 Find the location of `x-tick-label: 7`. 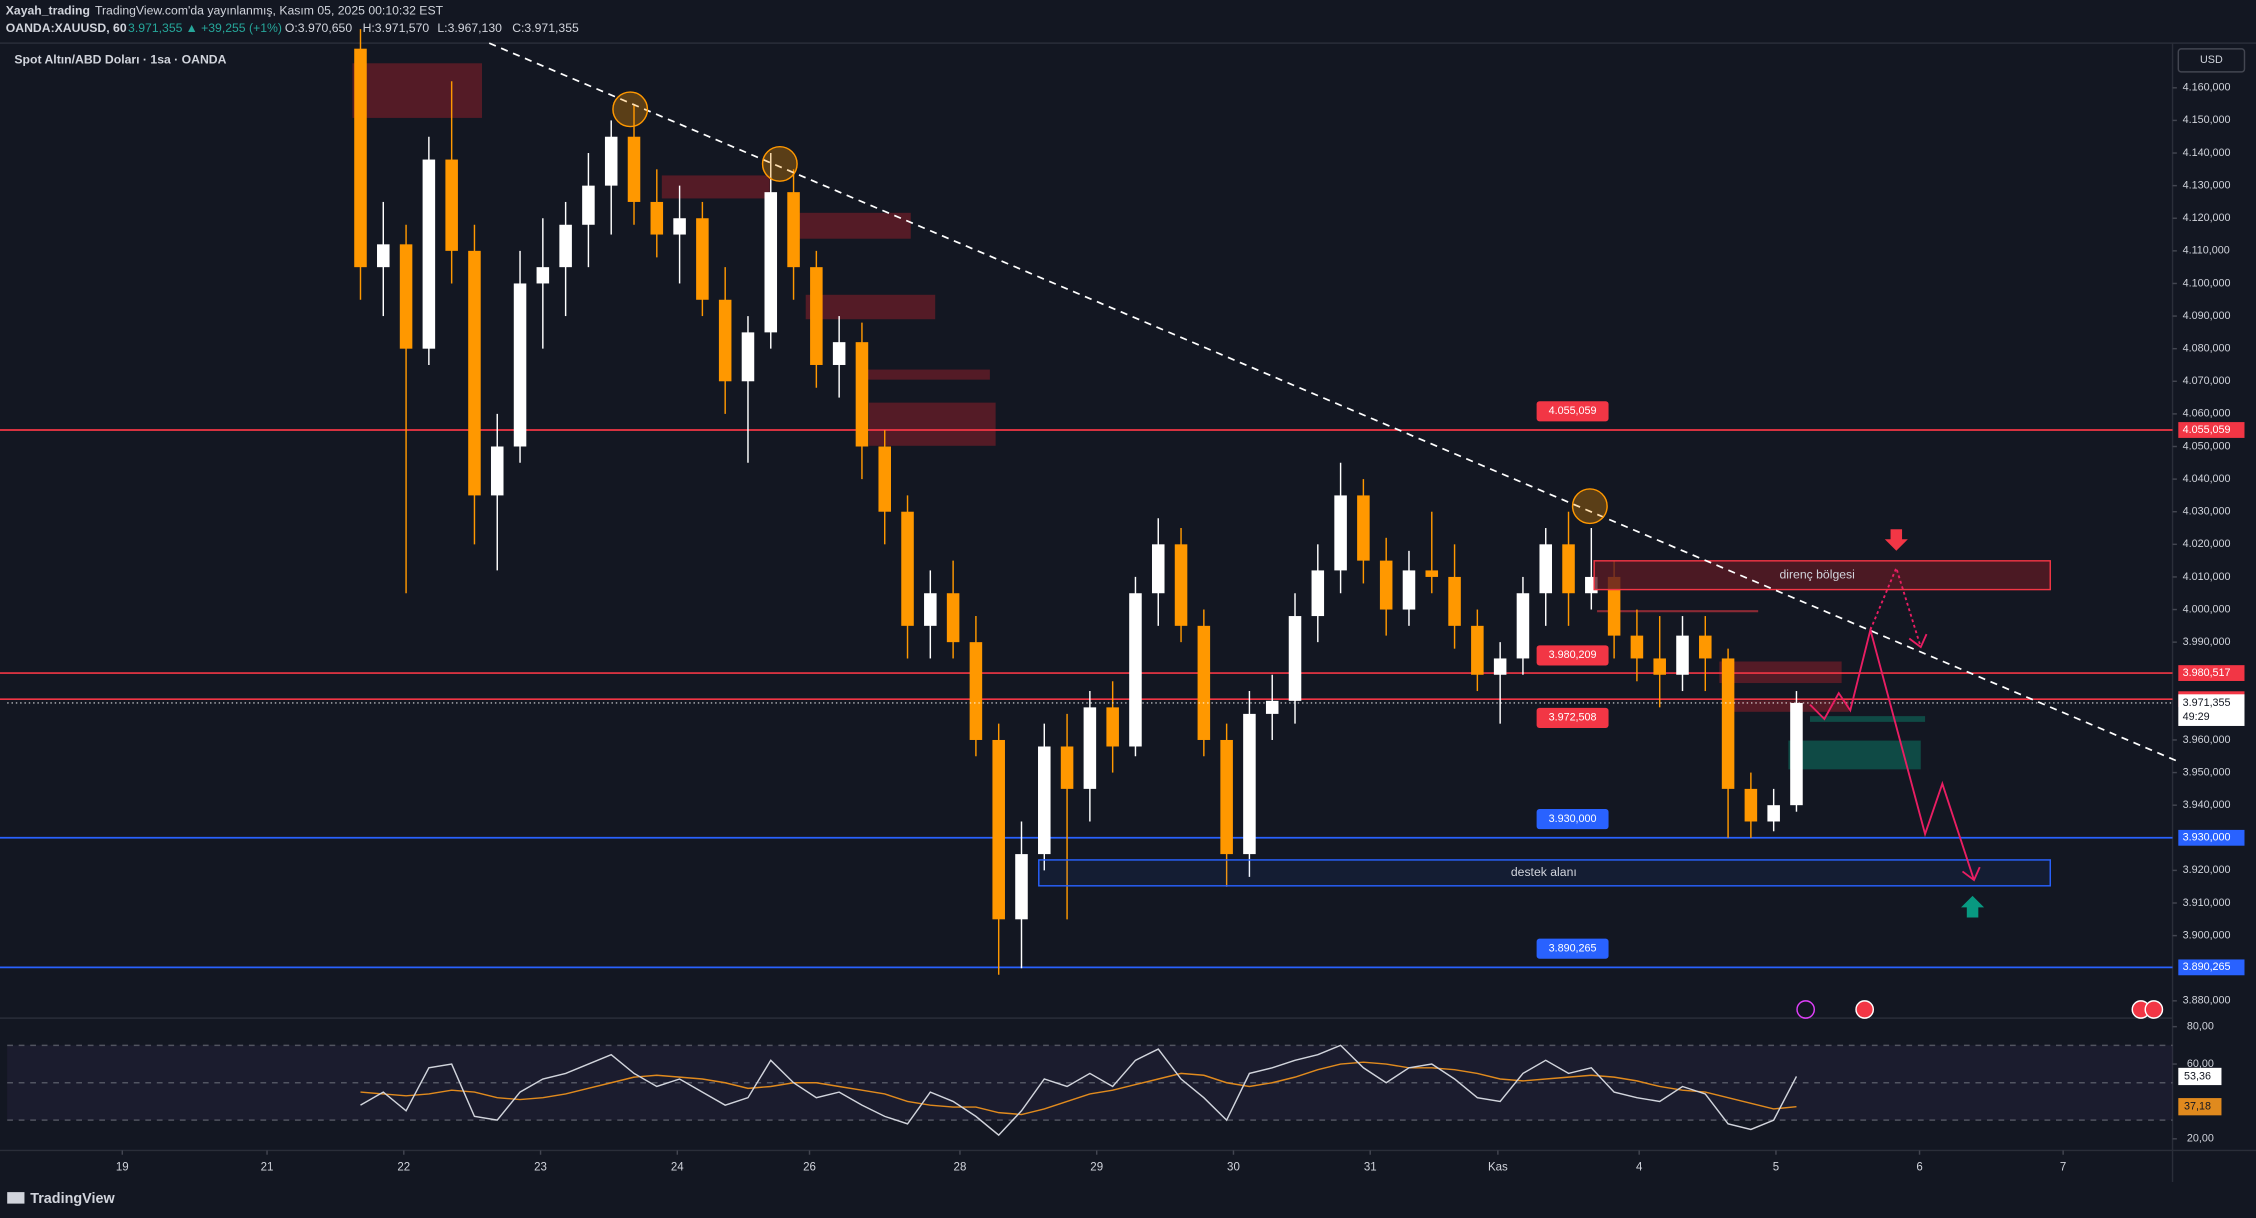

x-tick-label: 7 is located at coordinates (2063, 1168).